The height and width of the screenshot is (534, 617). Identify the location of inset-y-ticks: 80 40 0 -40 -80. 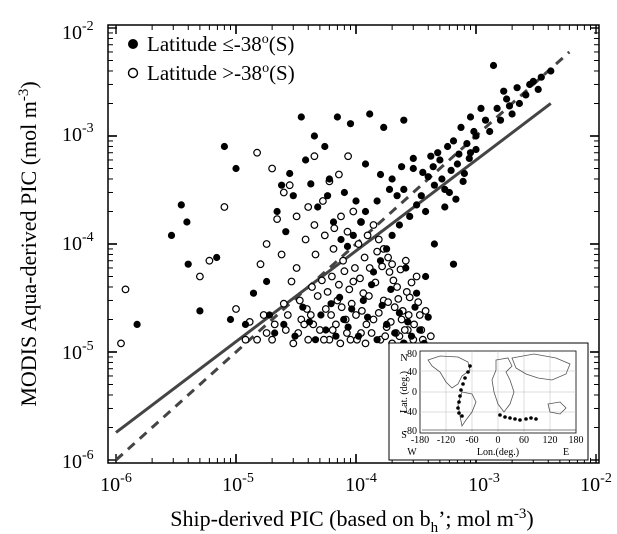
(410, 393).